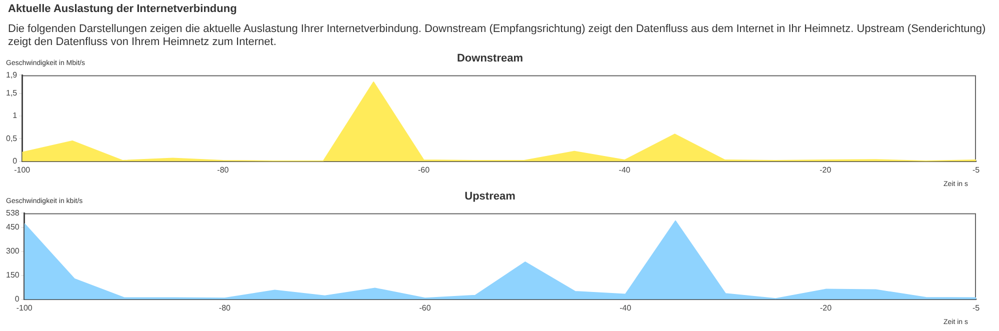 The height and width of the screenshot is (331, 999). I want to click on y-tick-label: 1,9, so click(12, 75).